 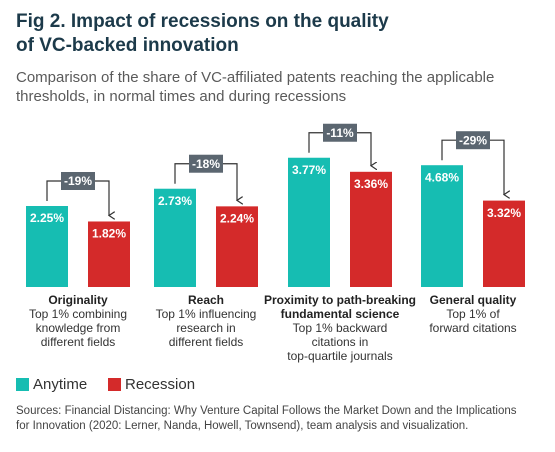 I want to click on value-label: 4.68%, so click(x=442, y=177).